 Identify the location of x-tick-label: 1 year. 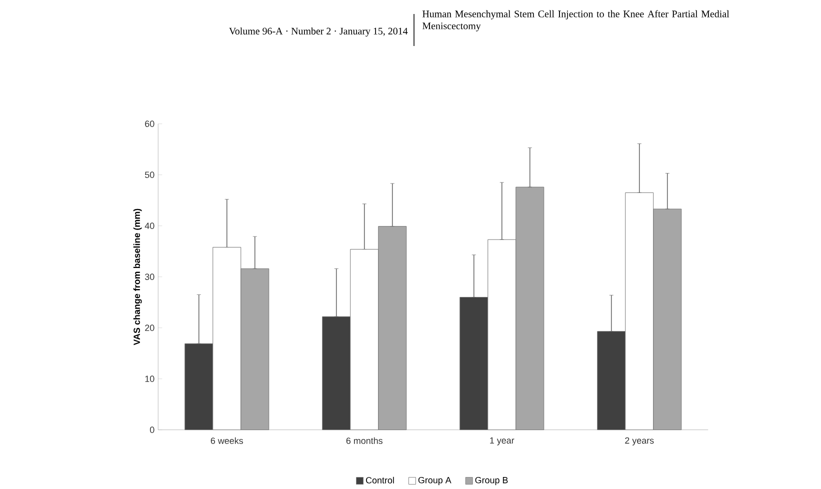
(502, 441).